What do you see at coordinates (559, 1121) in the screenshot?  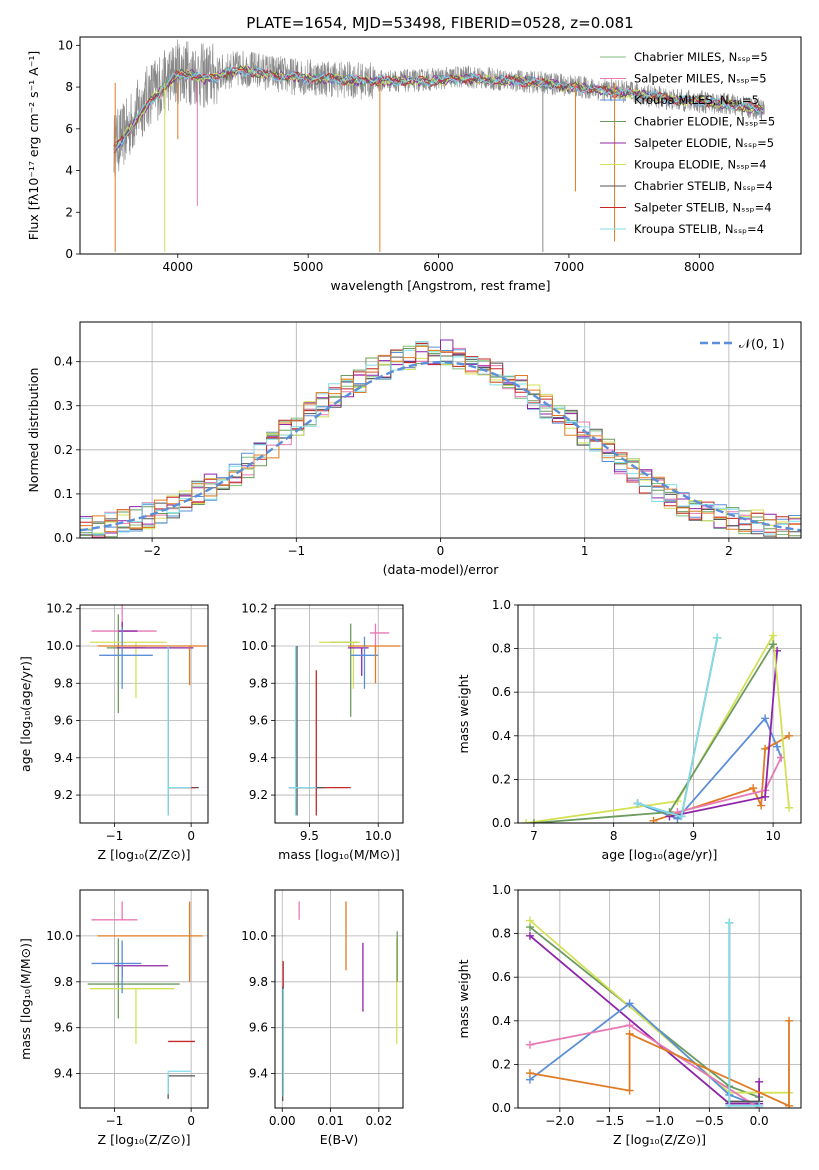 I see `x-tick-label: −2.0` at bounding box center [559, 1121].